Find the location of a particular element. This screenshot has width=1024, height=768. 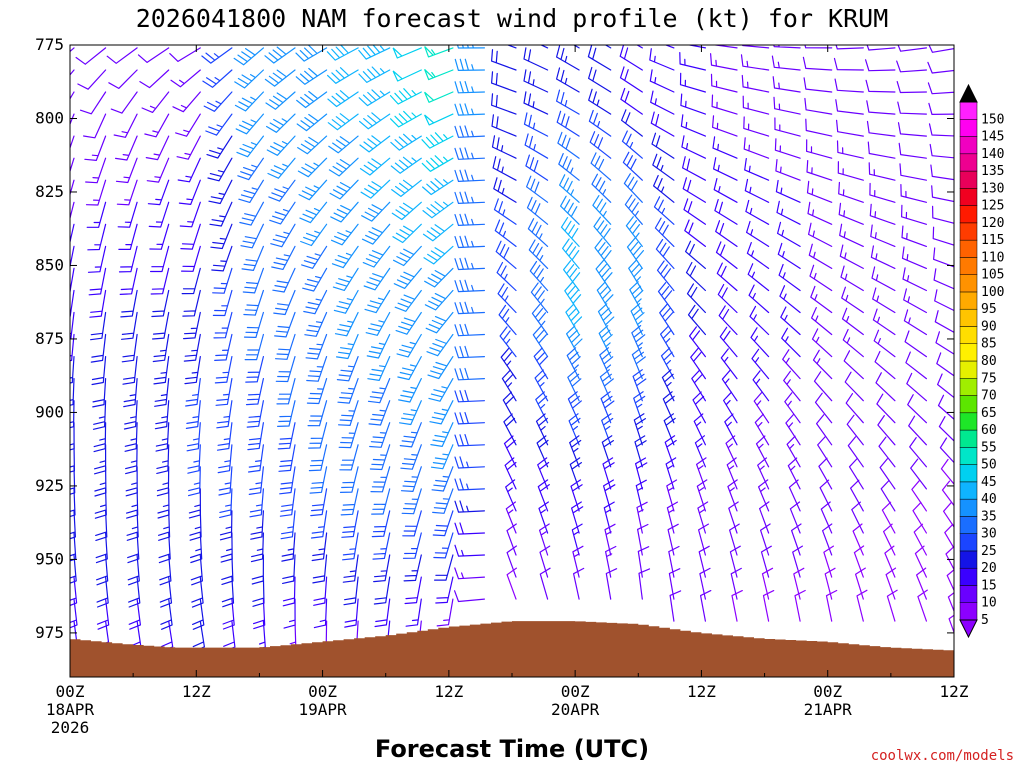

colorbar-label: 45 is located at coordinates (989, 482).